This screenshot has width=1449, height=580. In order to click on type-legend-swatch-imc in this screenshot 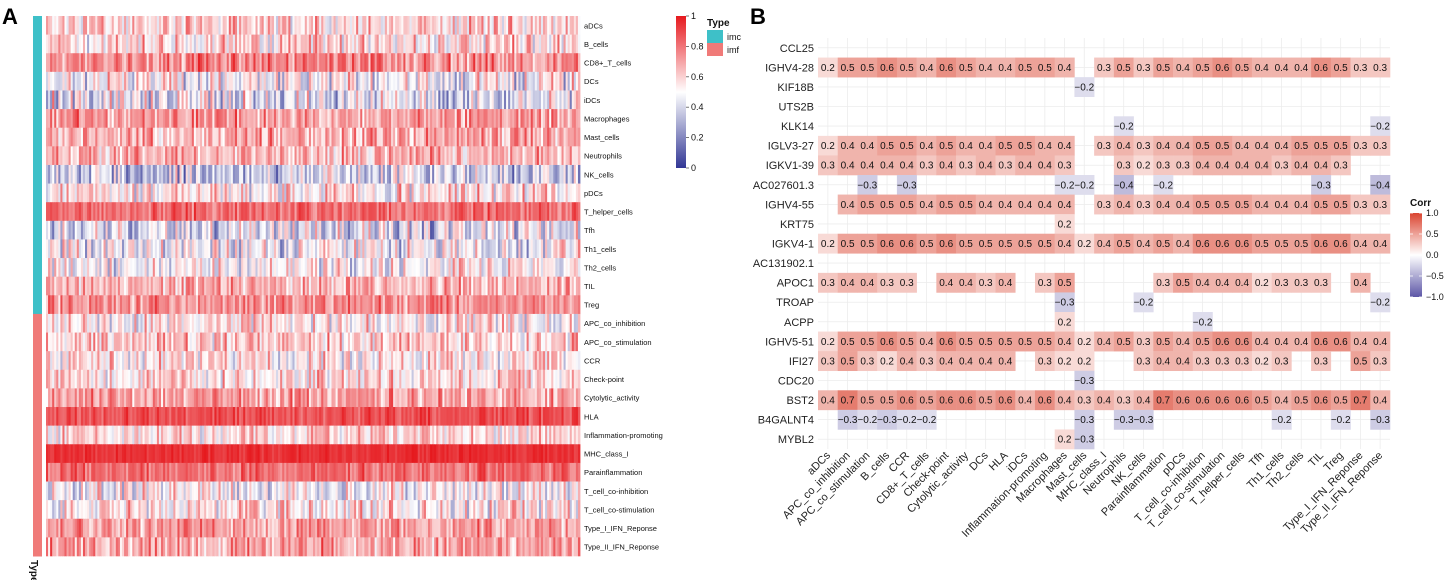, I will do `click(715, 36)`.